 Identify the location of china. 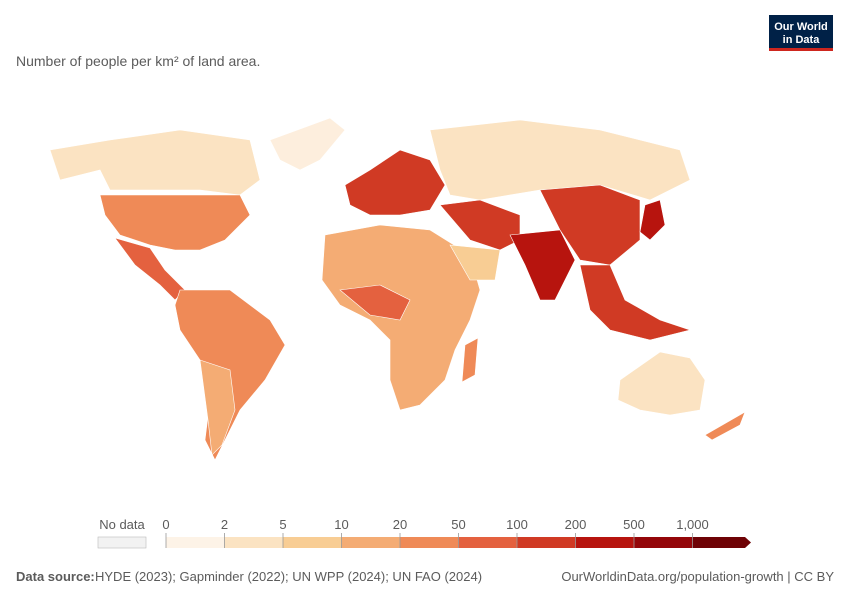
(590, 225).